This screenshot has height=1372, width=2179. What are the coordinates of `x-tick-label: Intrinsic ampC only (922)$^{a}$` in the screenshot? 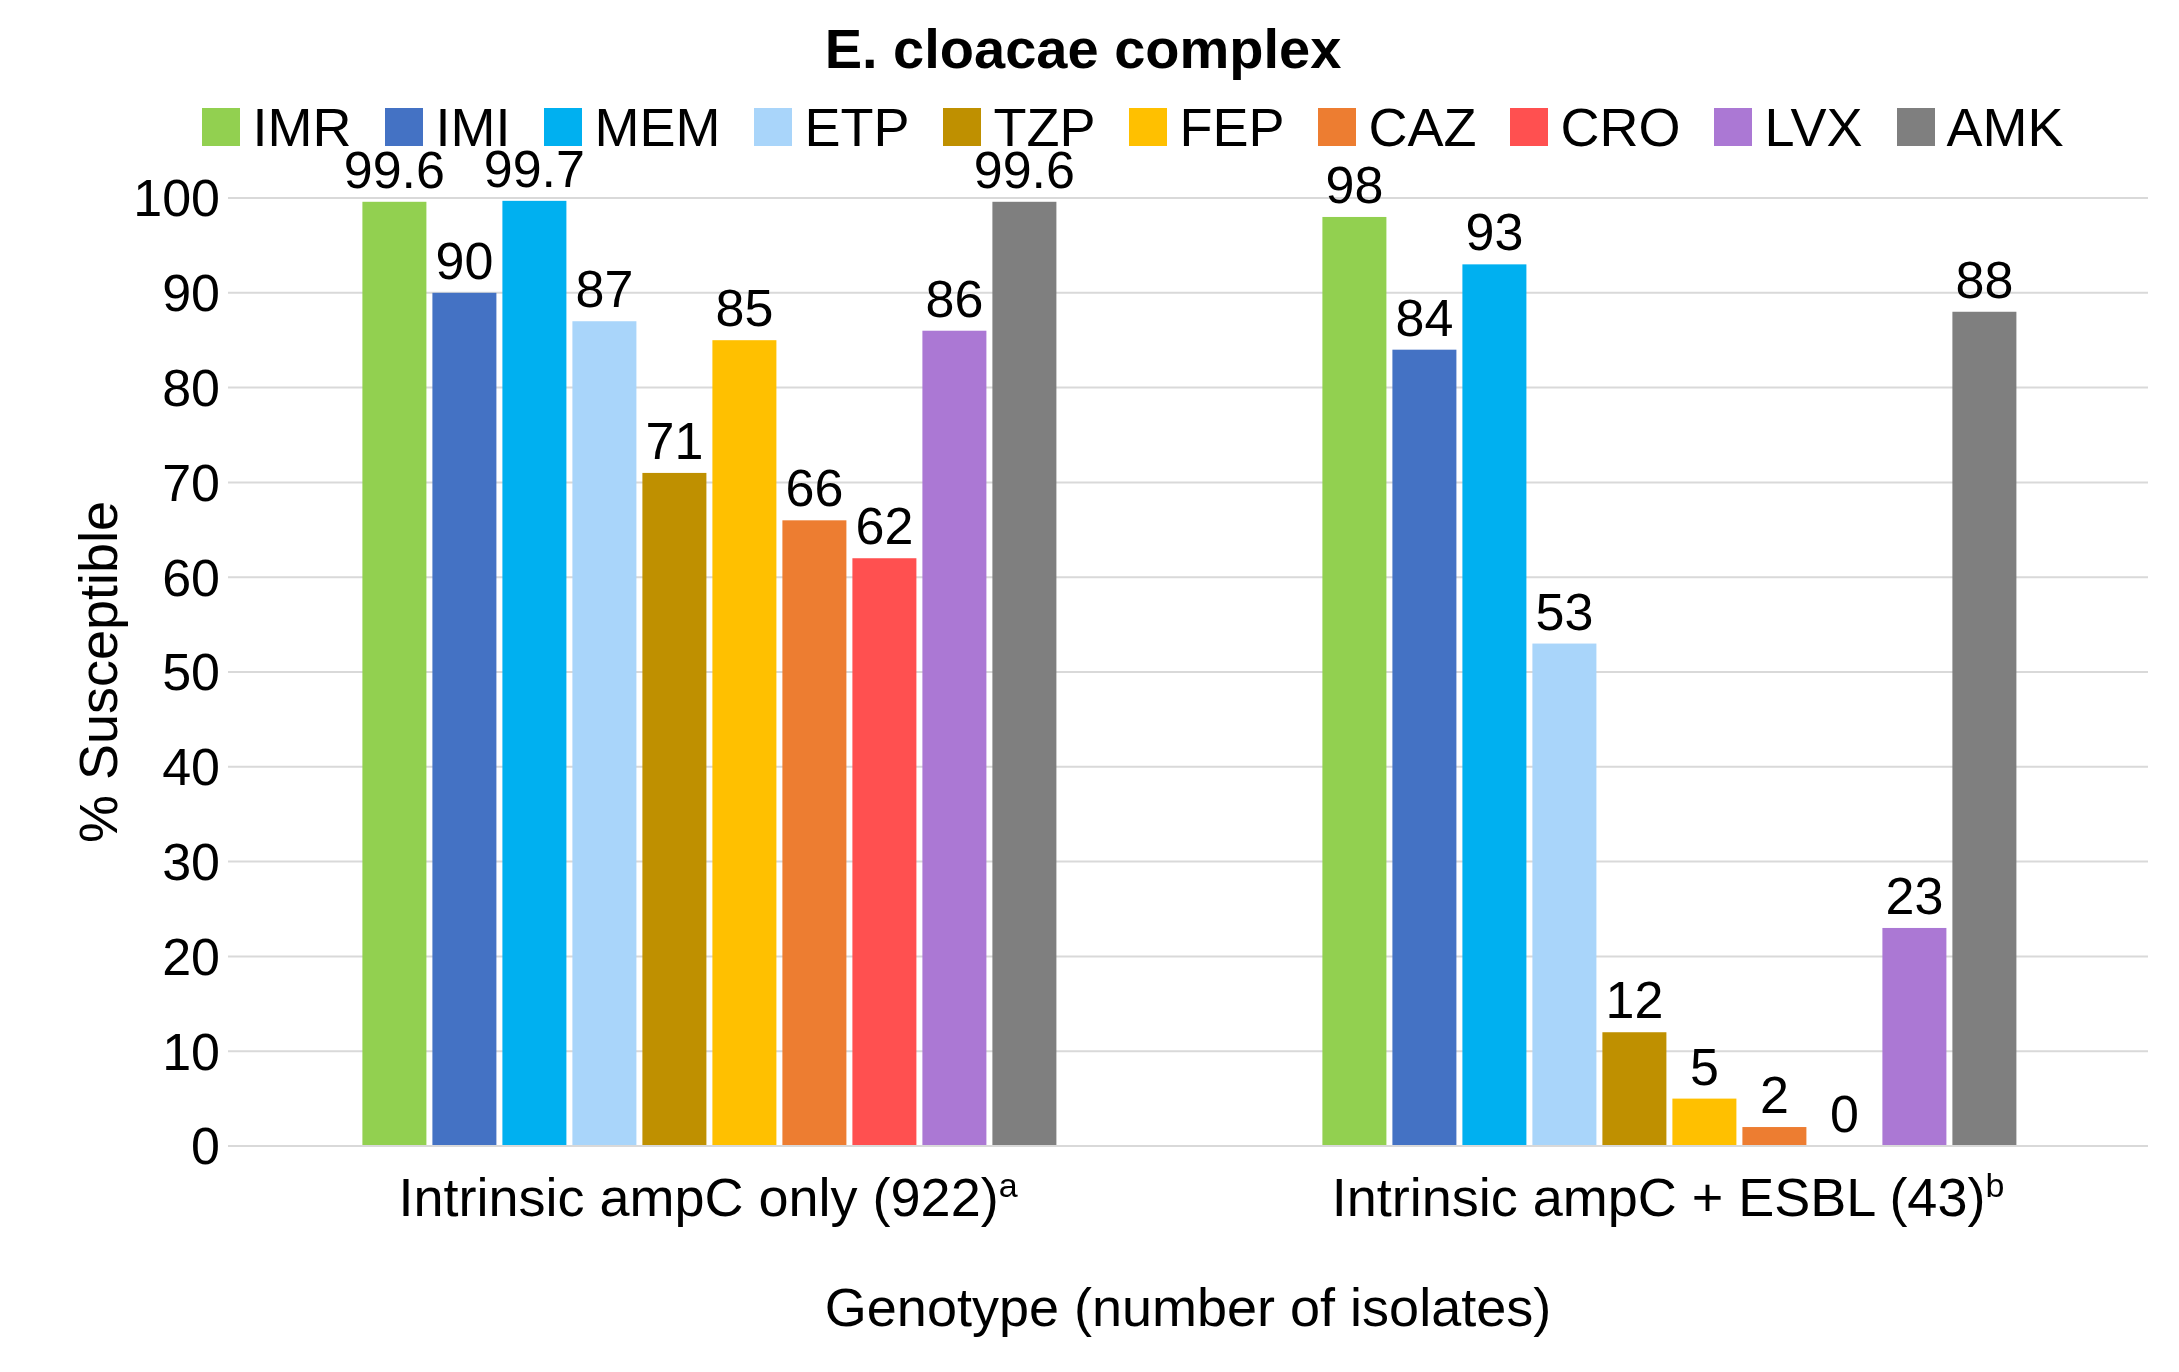 It's located at (708, 1196).